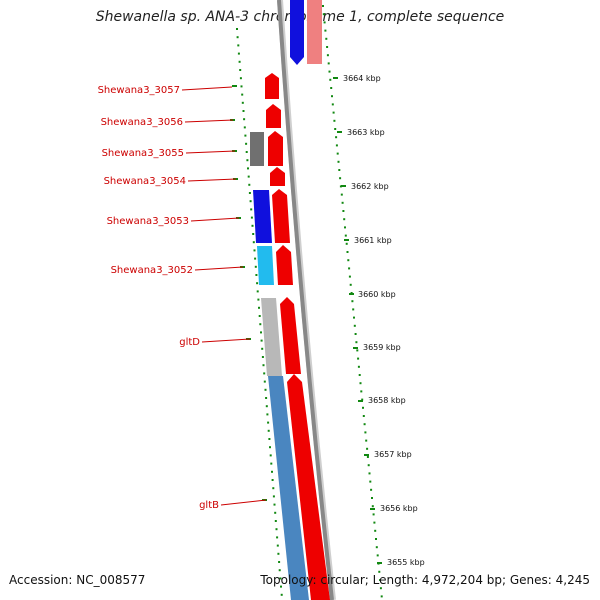 The image size is (600, 600). I want to click on ruler-label-3660: 3660 kbp, so click(377, 294).